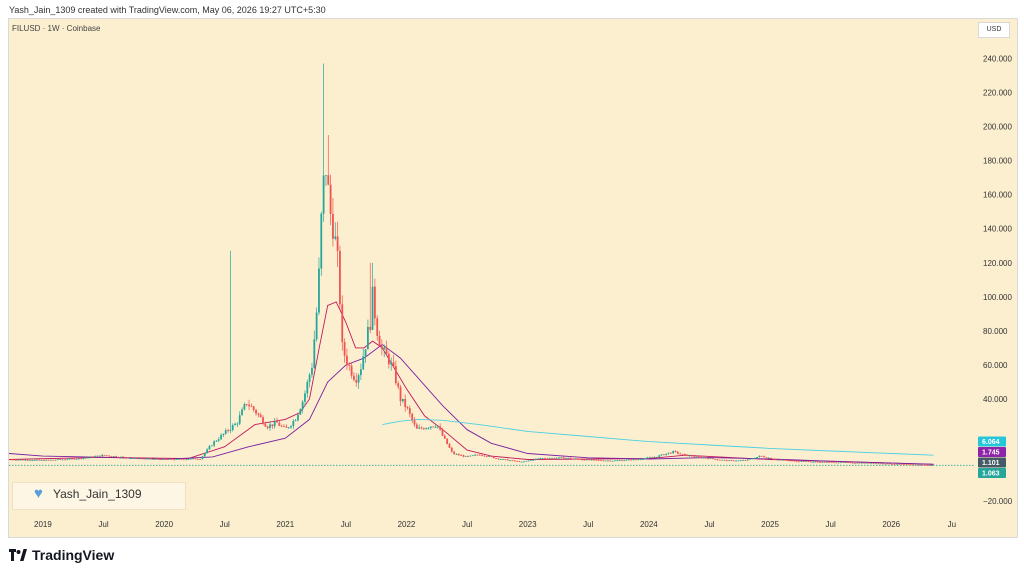 The height and width of the screenshot is (574, 1024). Describe the element at coordinates (649, 524) in the screenshot. I see `x-tick-label: 2024` at that location.